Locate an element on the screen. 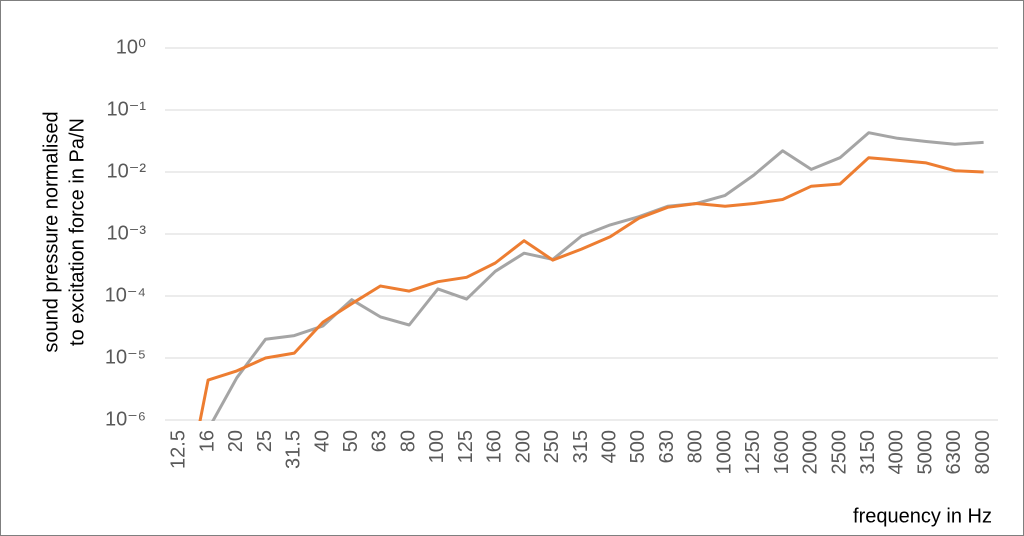 The image size is (1024, 536). x-tick-label: 125 is located at coordinates (466, 446).